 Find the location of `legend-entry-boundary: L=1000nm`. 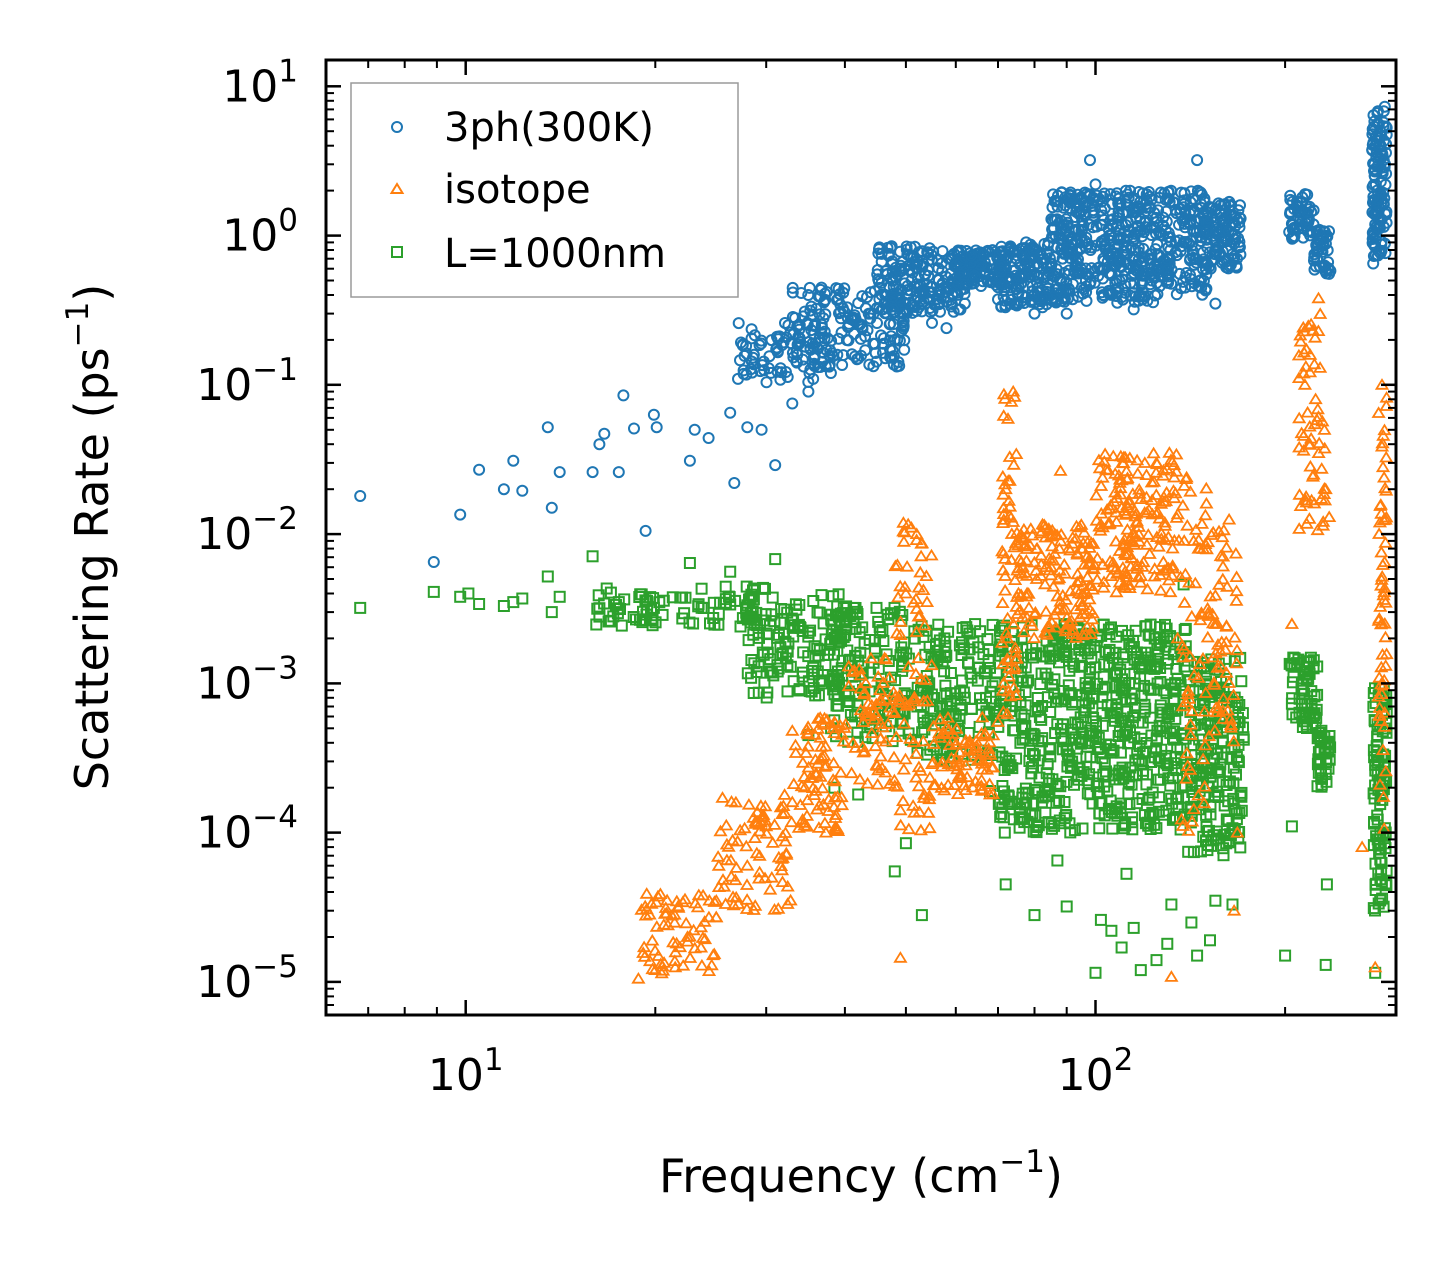

legend-entry-boundary: L=1000nm is located at coordinates (528, 254).